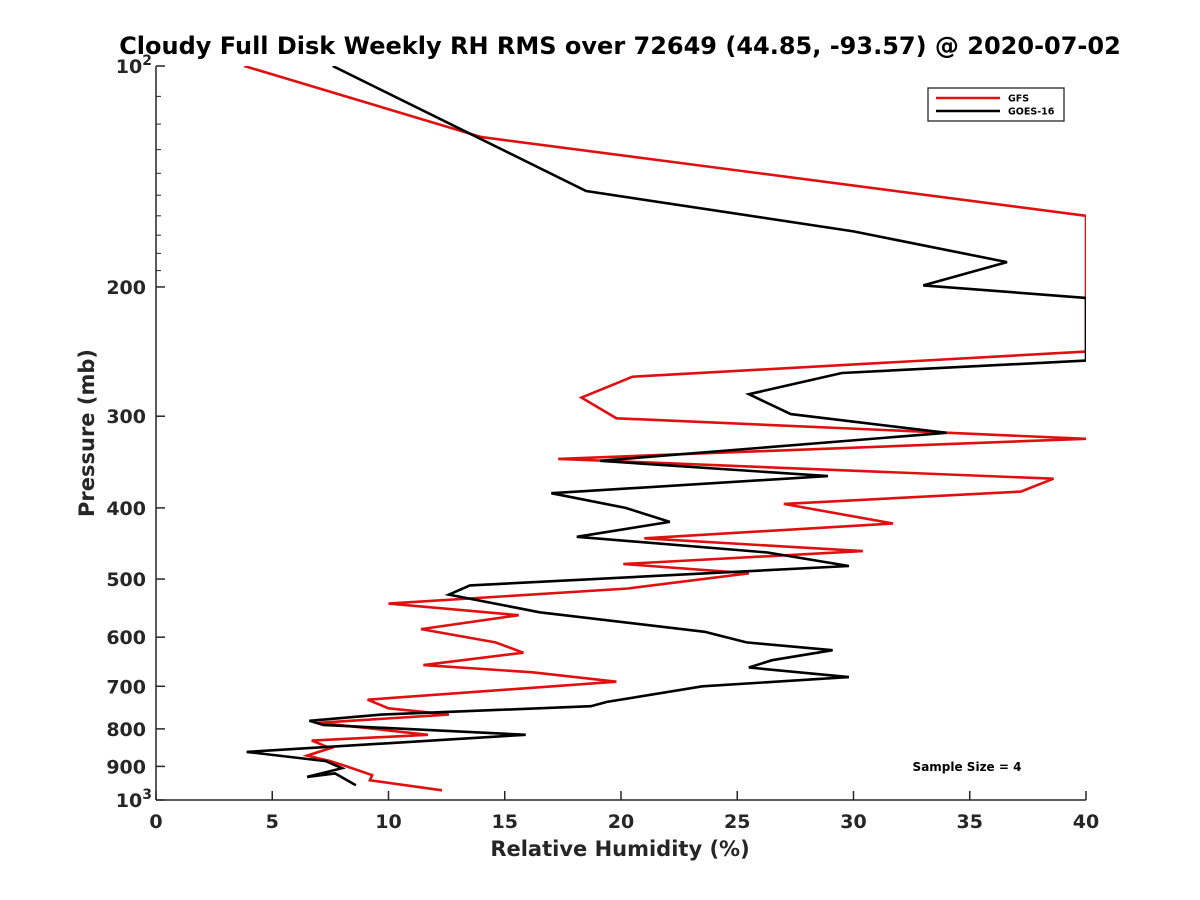 The height and width of the screenshot is (900, 1200). What do you see at coordinates (126, 730) in the screenshot?
I see `y-tick-label: 800` at bounding box center [126, 730].